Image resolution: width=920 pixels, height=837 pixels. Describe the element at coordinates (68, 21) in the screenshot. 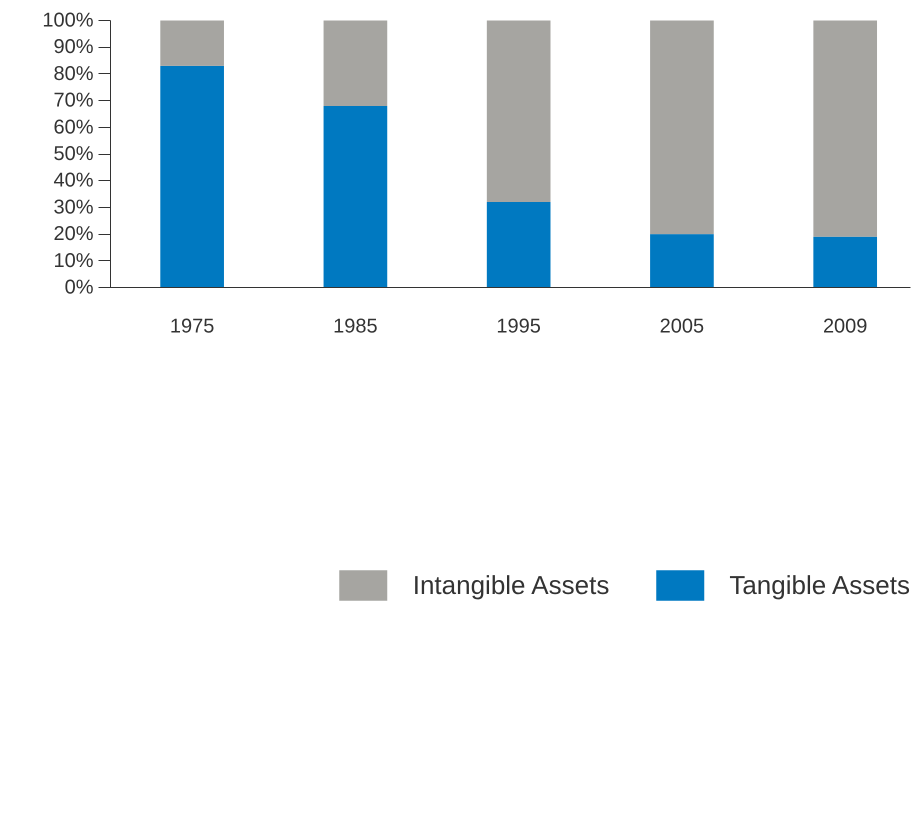

I see `y-tick-label: 100%` at that location.